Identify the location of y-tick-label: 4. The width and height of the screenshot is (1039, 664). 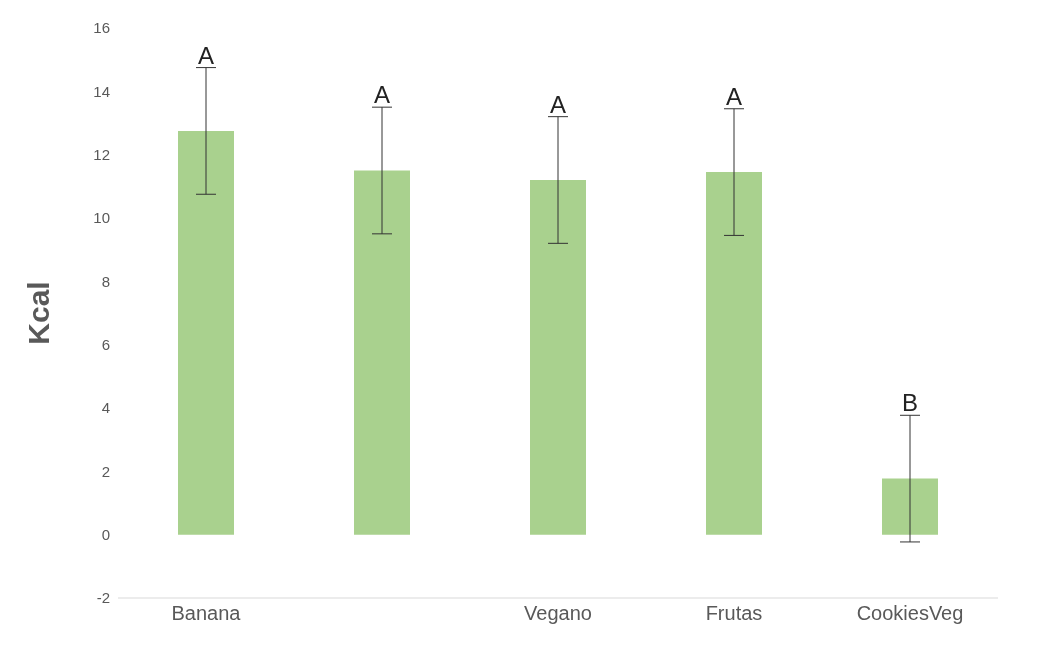
(105, 408).